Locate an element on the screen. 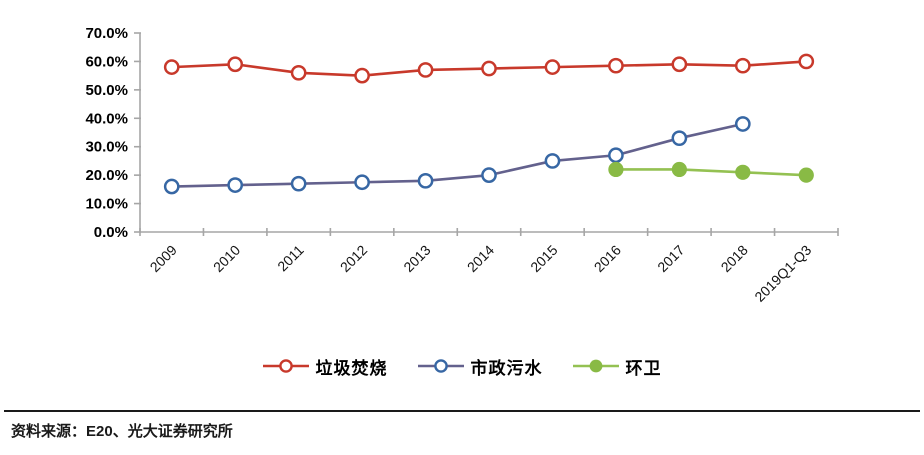 The height and width of the screenshot is (455, 924). legend-item: 环卫 is located at coordinates (617, 366).